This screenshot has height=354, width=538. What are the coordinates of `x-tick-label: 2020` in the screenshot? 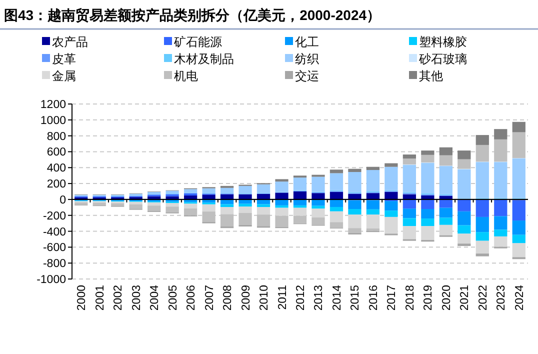 It's located at (446, 298).